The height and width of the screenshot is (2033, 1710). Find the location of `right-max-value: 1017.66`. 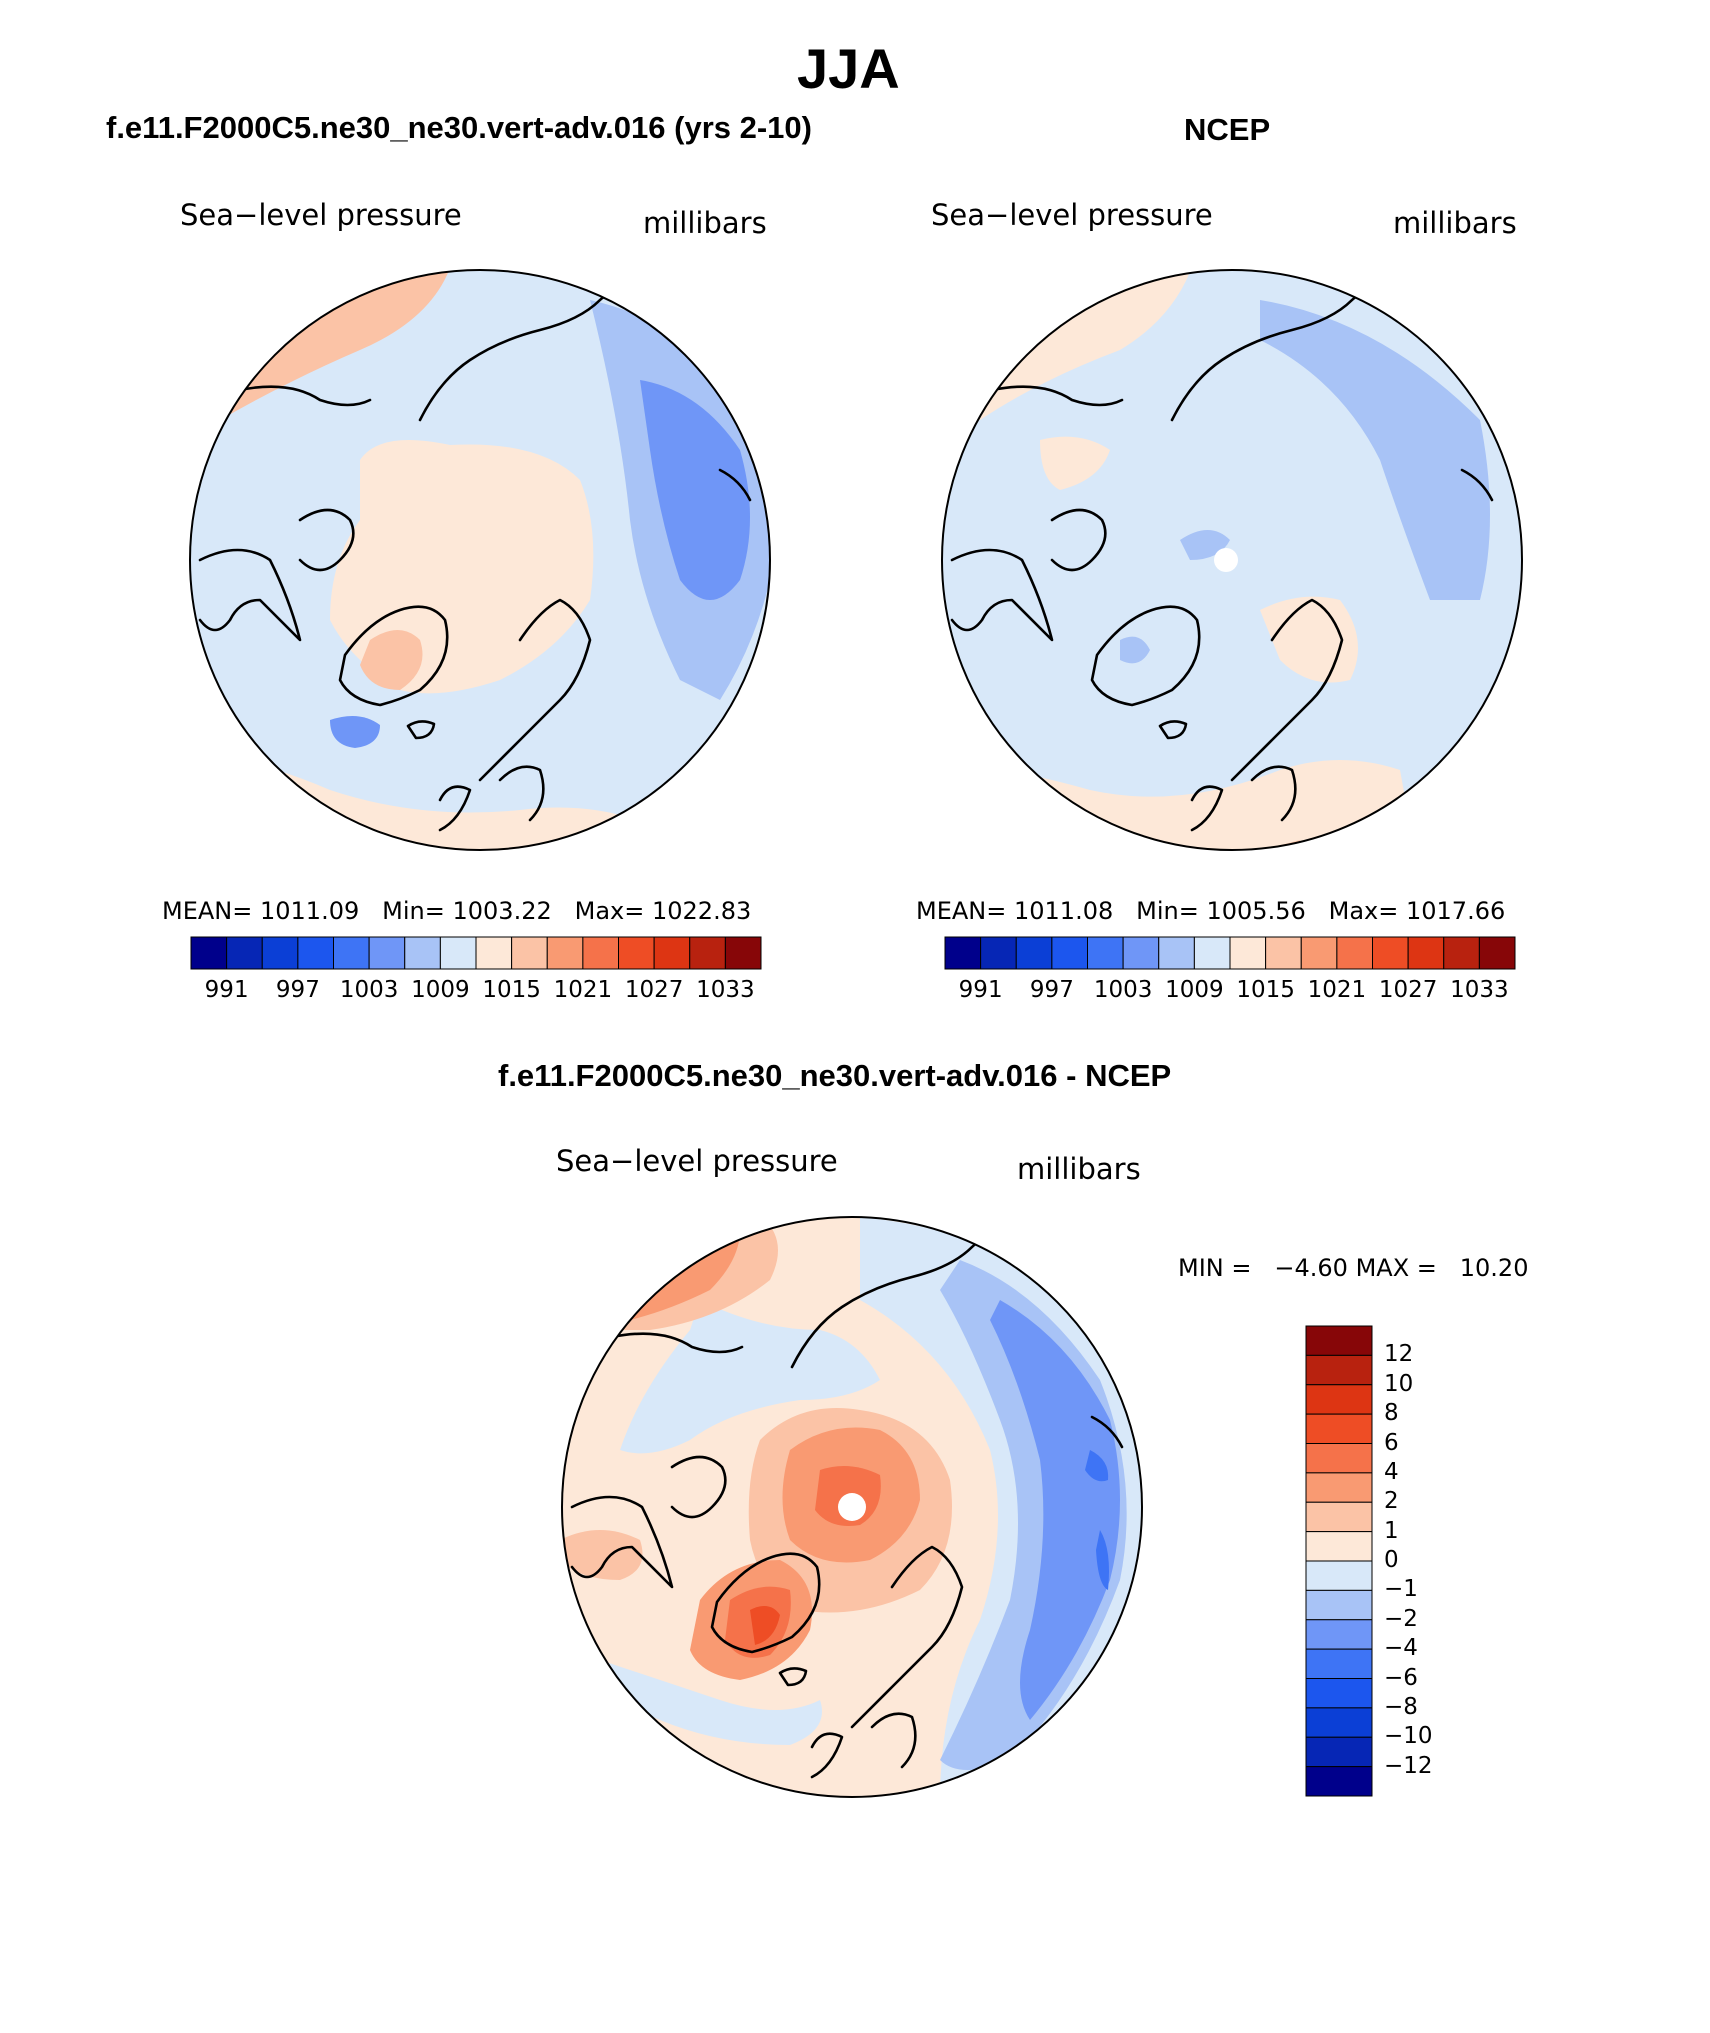

right-max-value: 1017.66 is located at coordinates (1456, 911).